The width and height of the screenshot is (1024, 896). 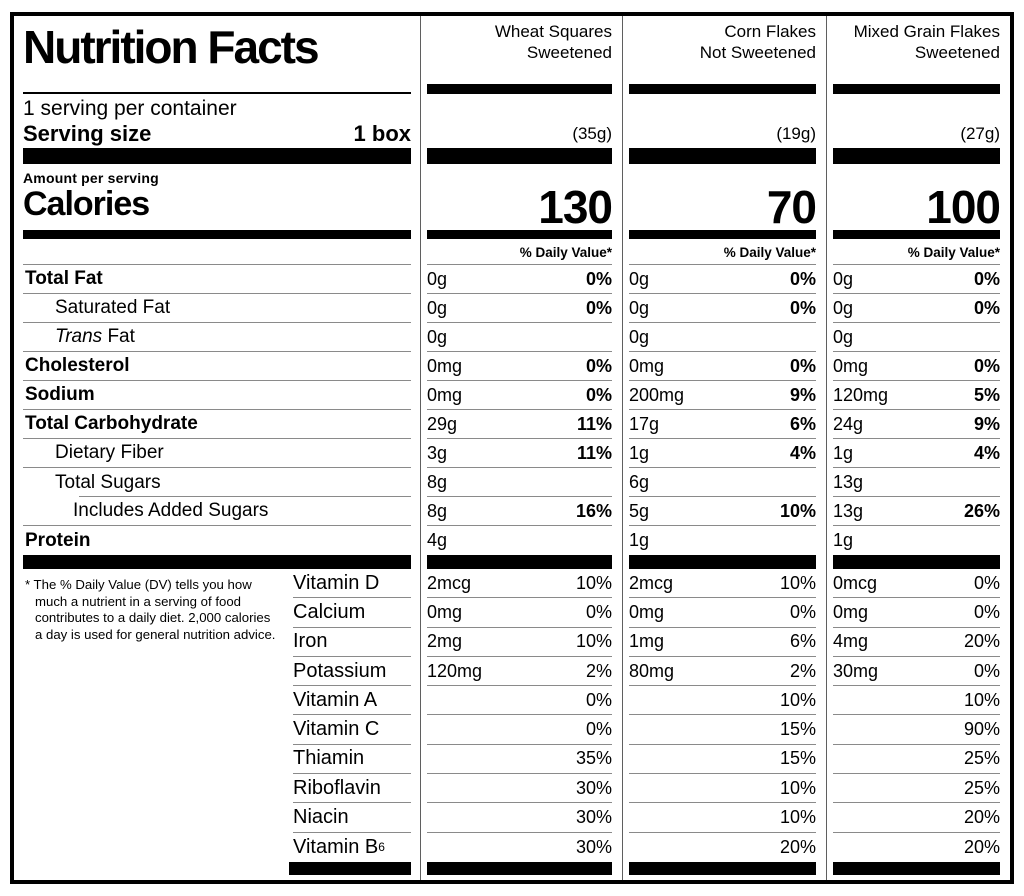 What do you see at coordinates (639, 481) in the screenshot?
I see `nutrient-amount: 6g` at bounding box center [639, 481].